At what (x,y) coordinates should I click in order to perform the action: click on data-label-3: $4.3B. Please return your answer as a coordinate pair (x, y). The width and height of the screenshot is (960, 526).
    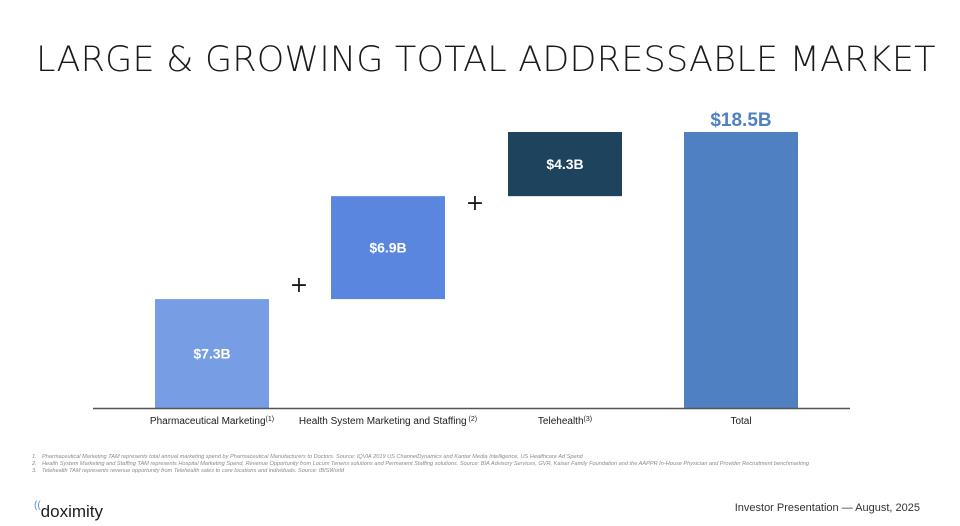
    Looking at the image, I should click on (564, 164).